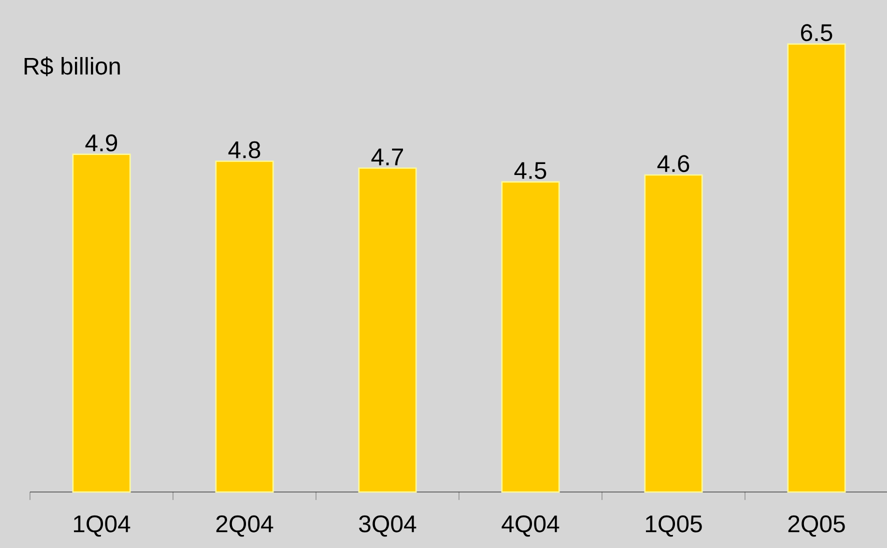  Describe the element at coordinates (531, 526) in the screenshot. I see `x-tick-label: 4Q04` at that location.